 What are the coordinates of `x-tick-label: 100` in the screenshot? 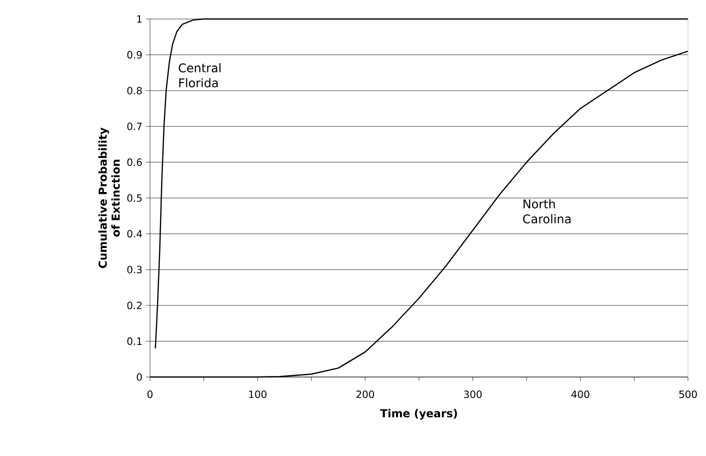 It's located at (257, 394).